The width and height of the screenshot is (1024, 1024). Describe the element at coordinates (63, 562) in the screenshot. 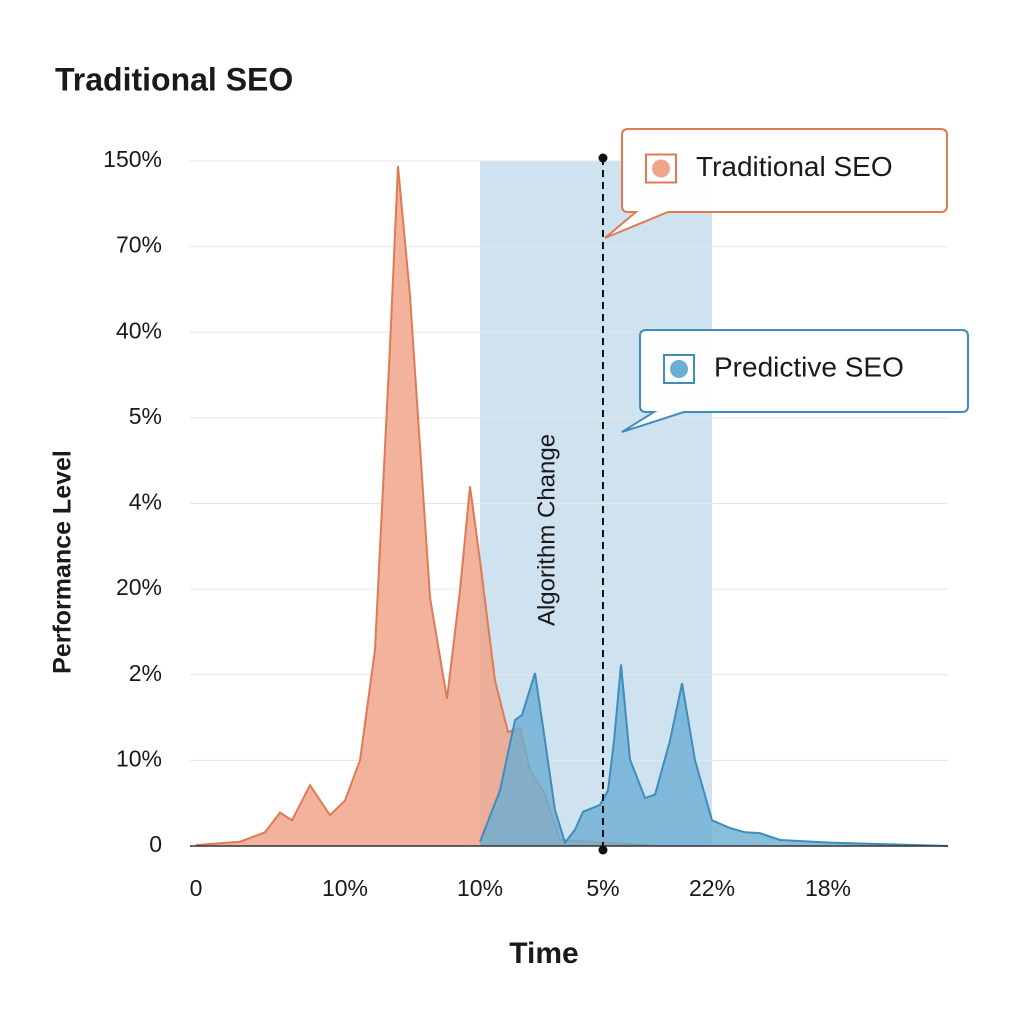

I see `y-axis-label: Performance Level` at that location.